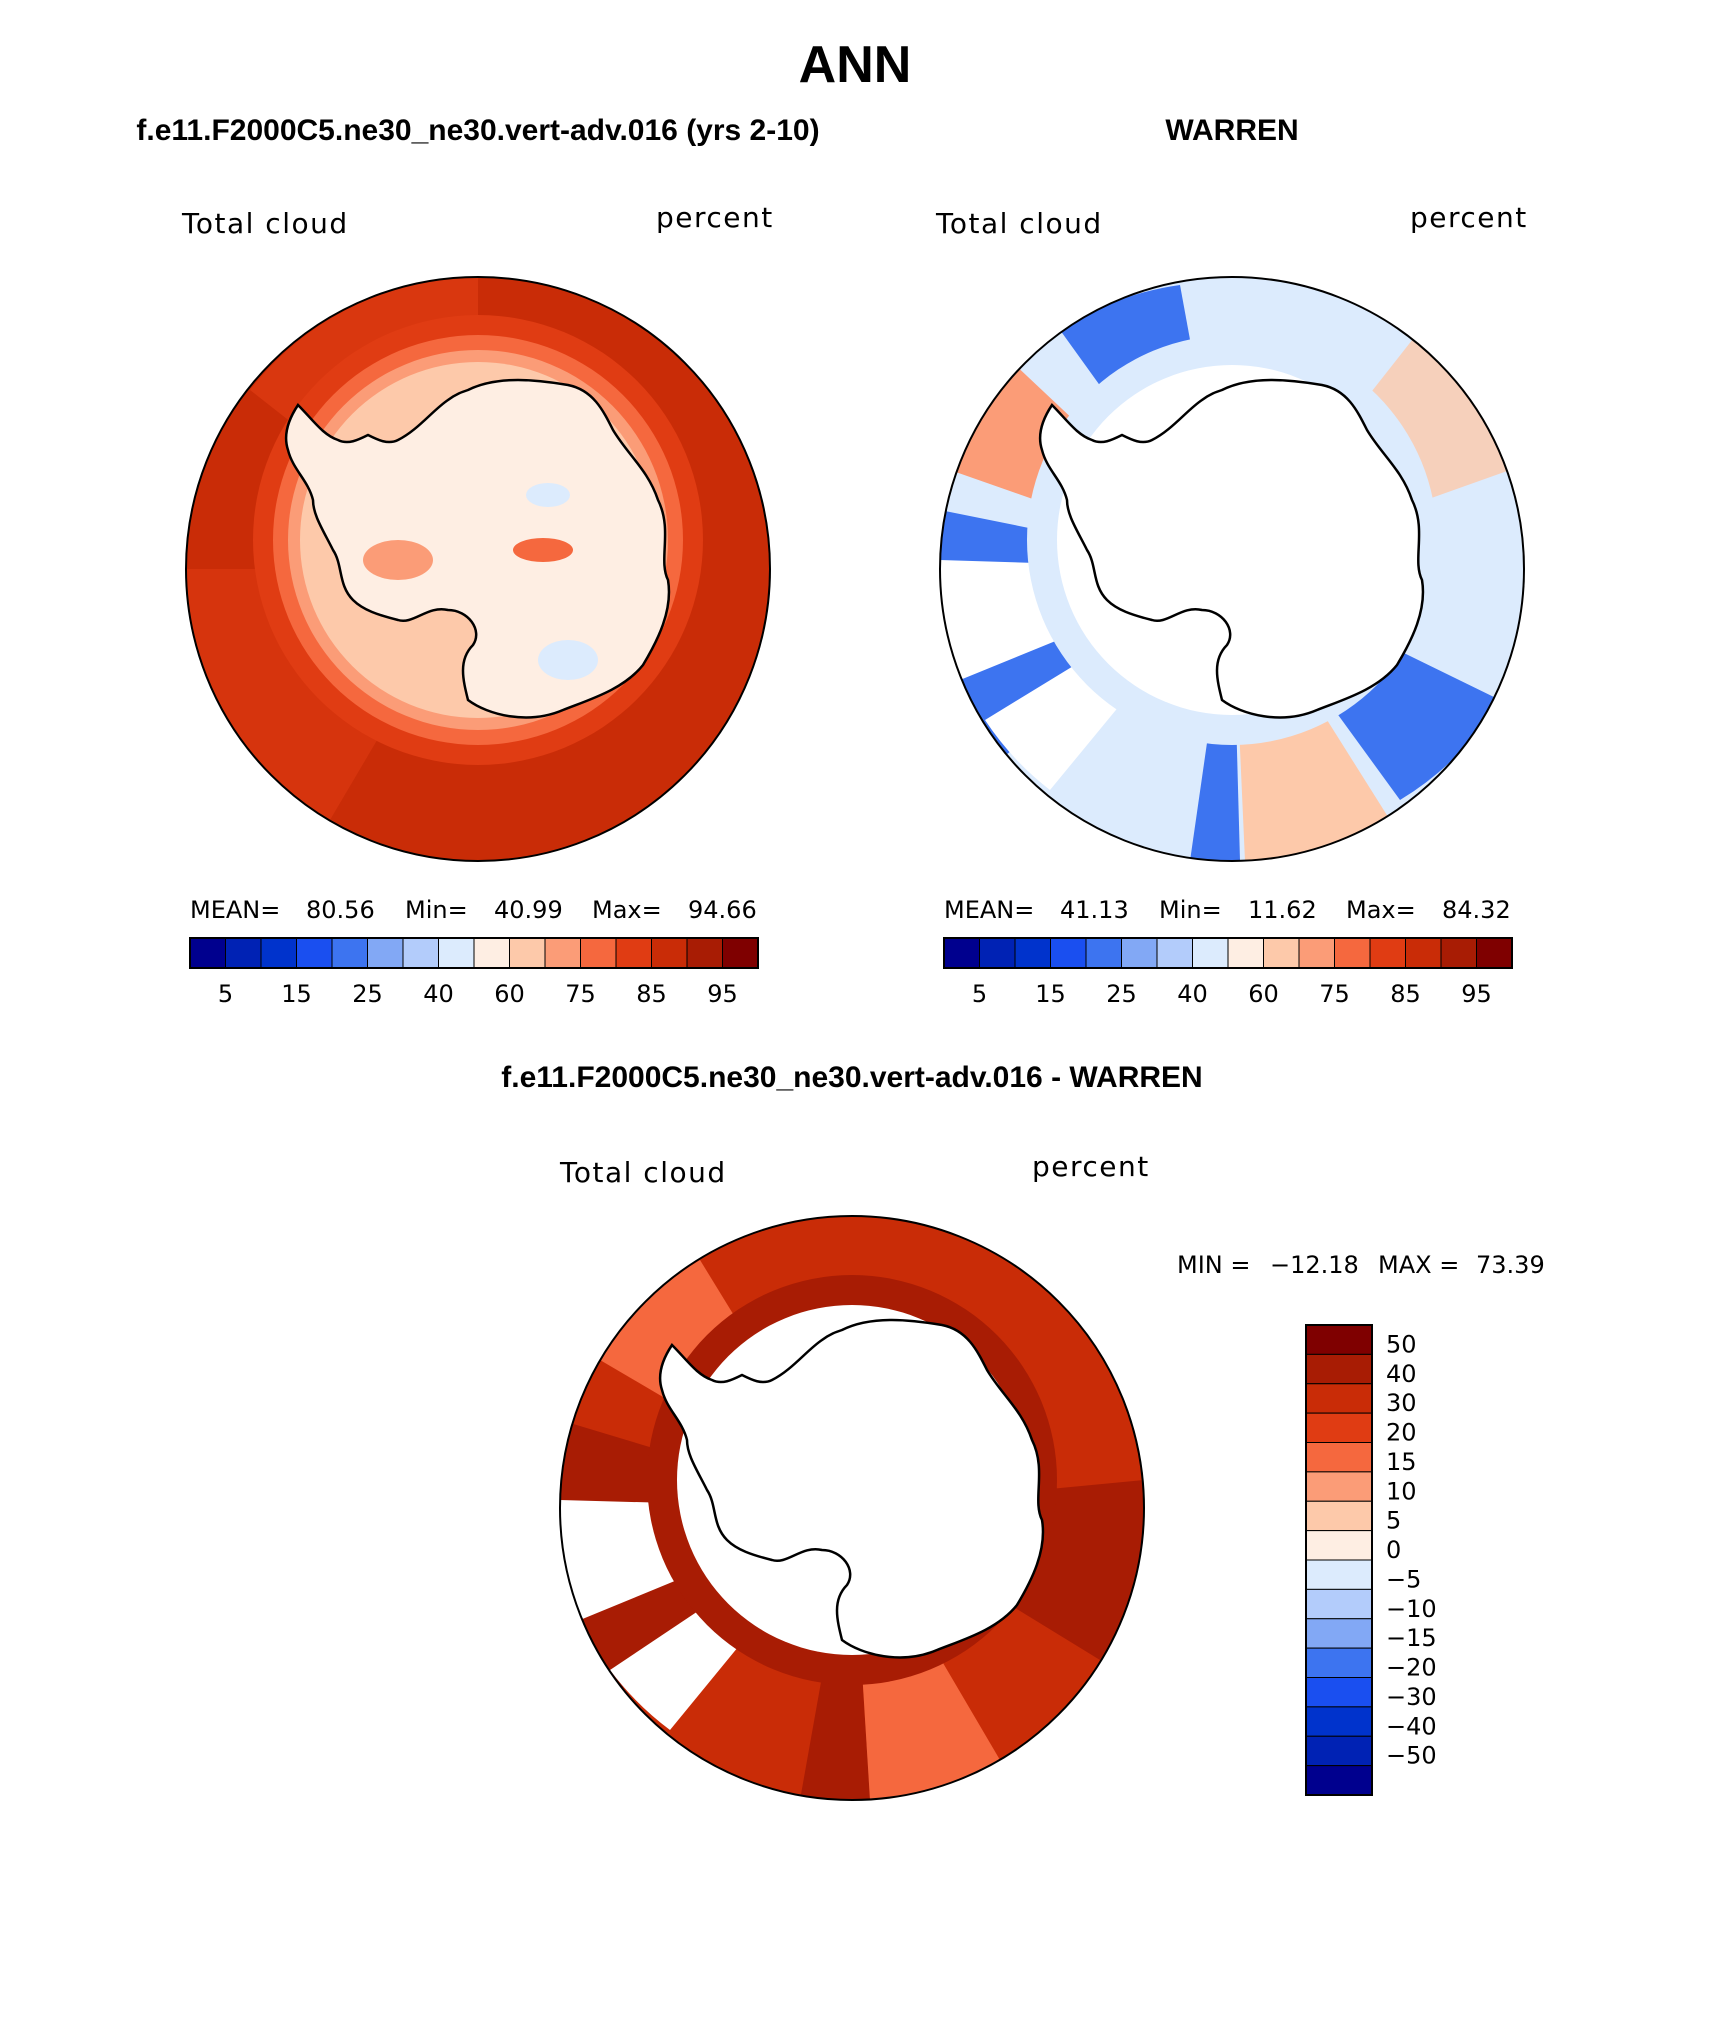  I want to click on model-variable-label: Total cloud, so click(265, 223).